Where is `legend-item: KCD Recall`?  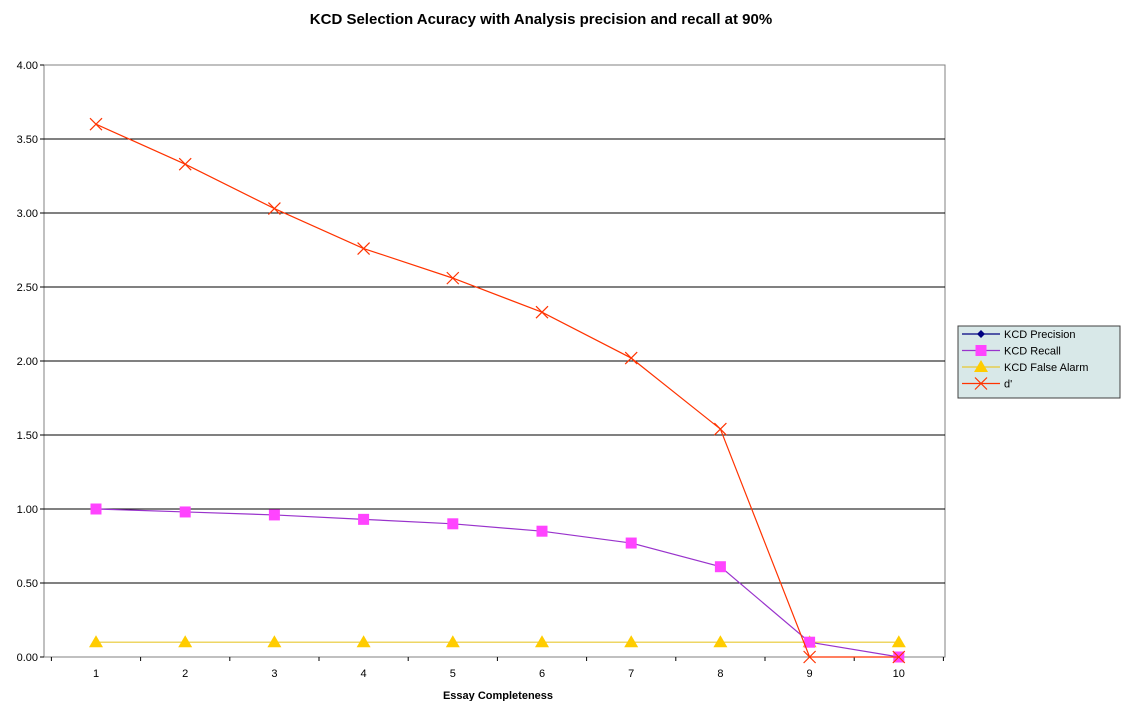 legend-item: KCD Recall is located at coordinates (1011, 351).